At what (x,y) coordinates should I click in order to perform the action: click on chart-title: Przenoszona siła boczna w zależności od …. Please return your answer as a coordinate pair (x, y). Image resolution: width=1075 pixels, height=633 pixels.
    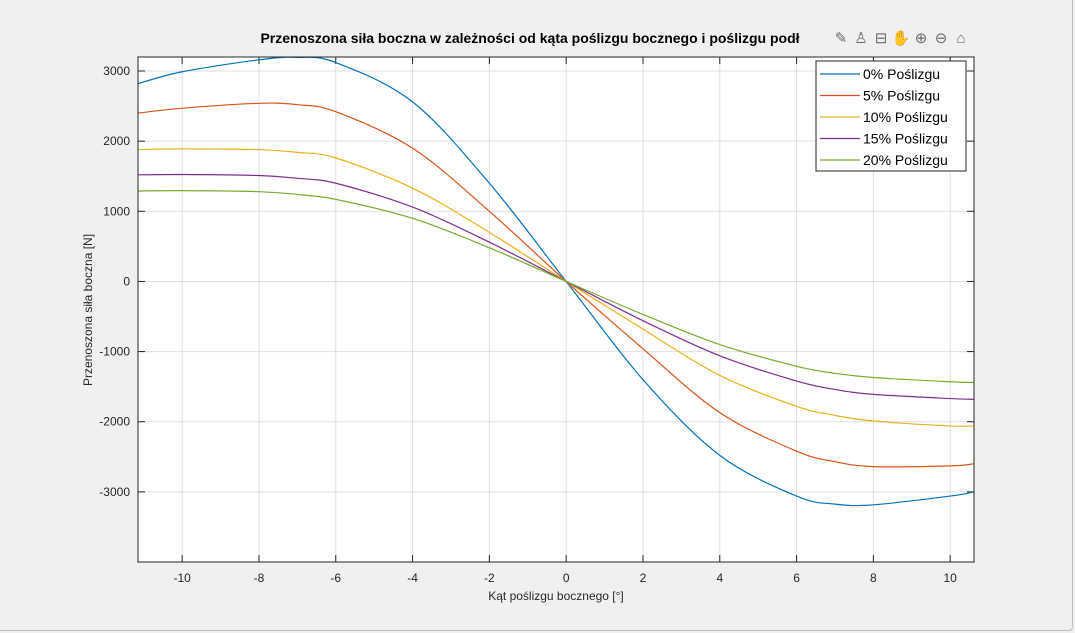
    Looking at the image, I should click on (529, 38).